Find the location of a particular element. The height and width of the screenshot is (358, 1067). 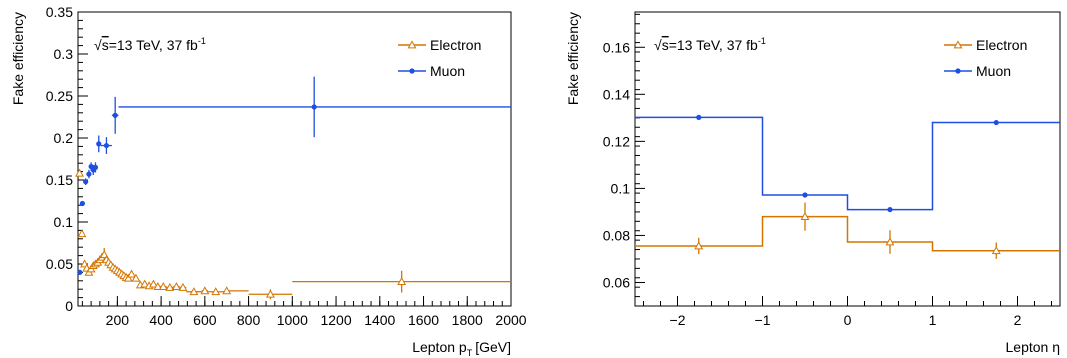

eta-annotation-sqrt: √ is located at coordinates (658, 45).